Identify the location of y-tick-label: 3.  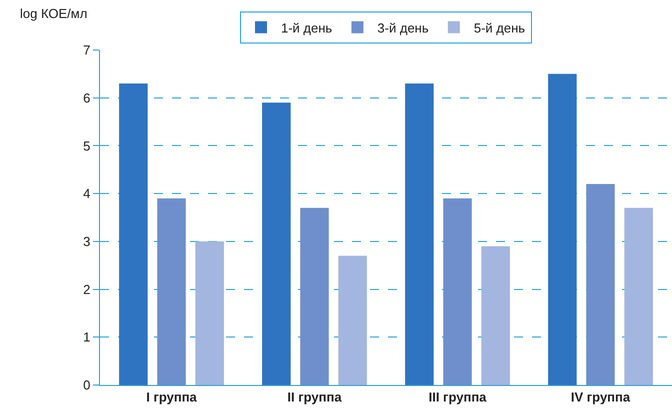
(86, 241).